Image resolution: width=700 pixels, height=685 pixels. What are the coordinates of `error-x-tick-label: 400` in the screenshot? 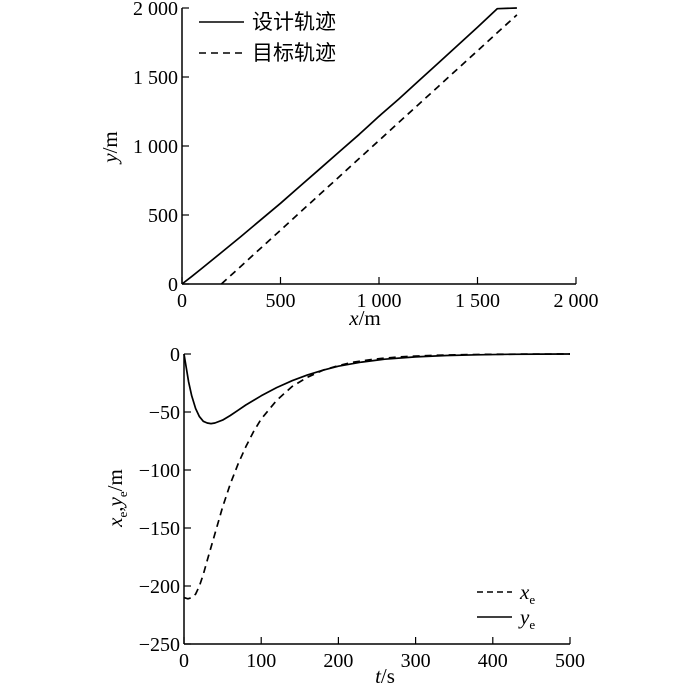 It's located at (493, 661).